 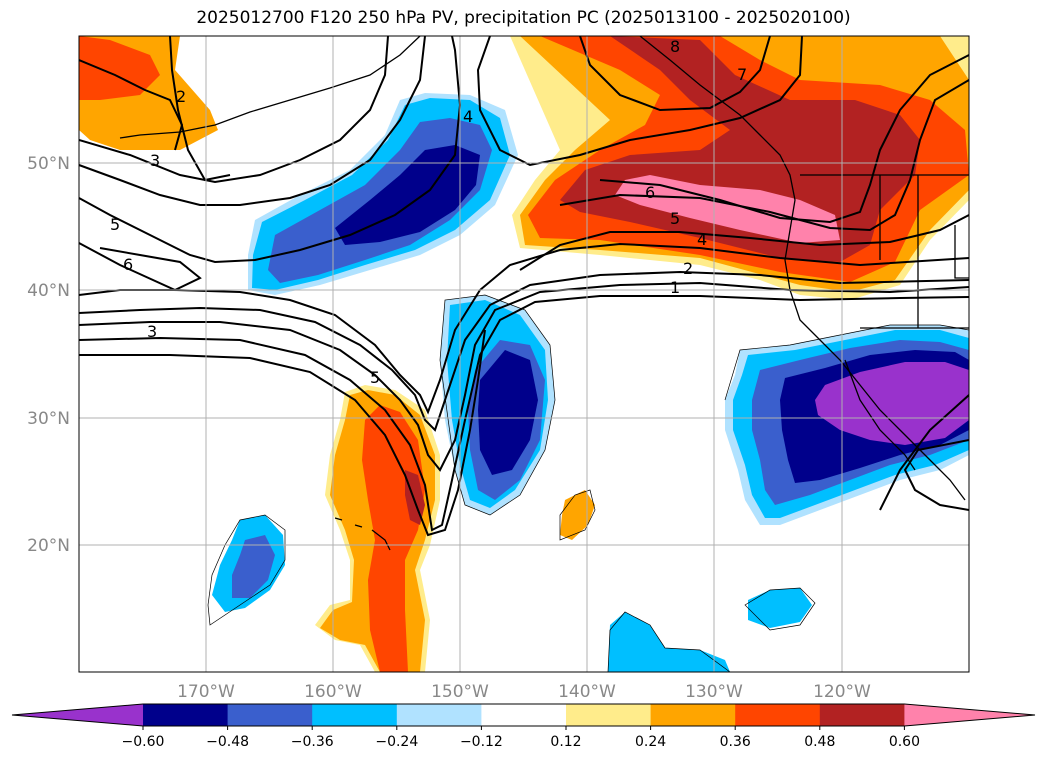 What do you see at coordinates (119, 68) in the screenshot?
I see `anomaly-nw-core` at bounding box center [119, 68].